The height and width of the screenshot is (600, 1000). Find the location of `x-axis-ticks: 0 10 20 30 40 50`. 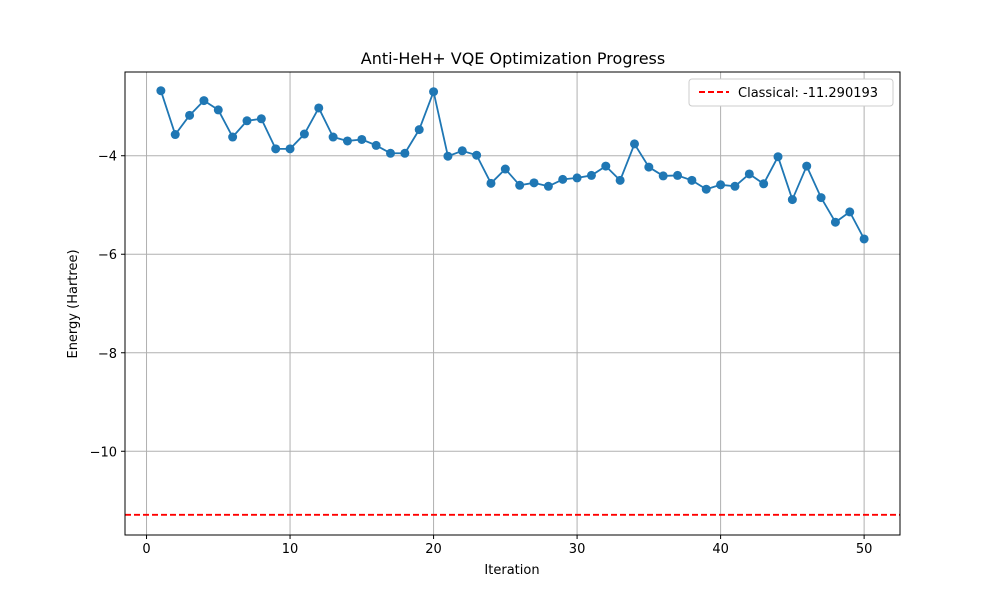

x-axis-ticks: 0 10 20 30 40 50 is located at coordinates (507, 546).